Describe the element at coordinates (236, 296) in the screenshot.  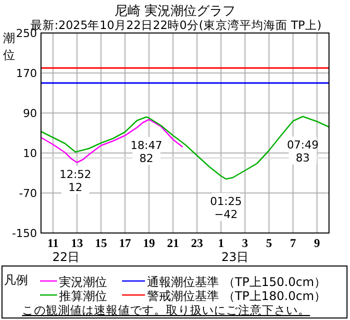
I see `legend-label: 警戒潮位基準 （TP上180.0cm）` at that location.